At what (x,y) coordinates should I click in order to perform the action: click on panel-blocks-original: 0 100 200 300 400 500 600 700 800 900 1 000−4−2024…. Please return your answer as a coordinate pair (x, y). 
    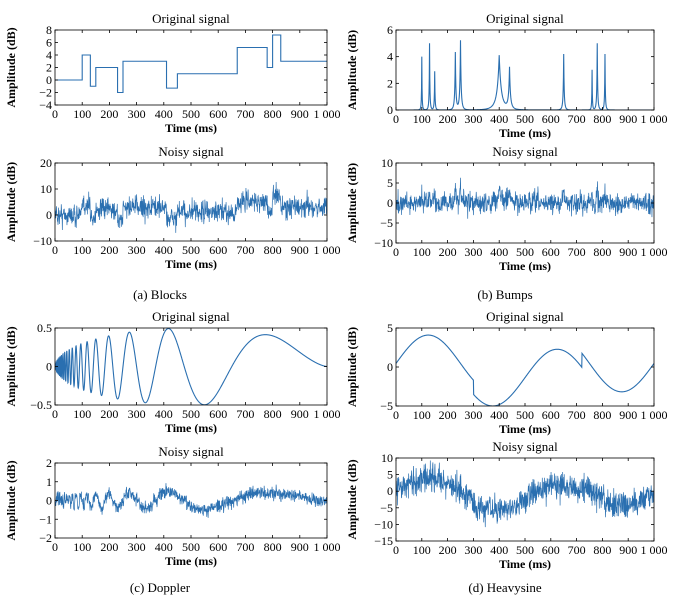
    Looking at the image, I should click on (172, 73).